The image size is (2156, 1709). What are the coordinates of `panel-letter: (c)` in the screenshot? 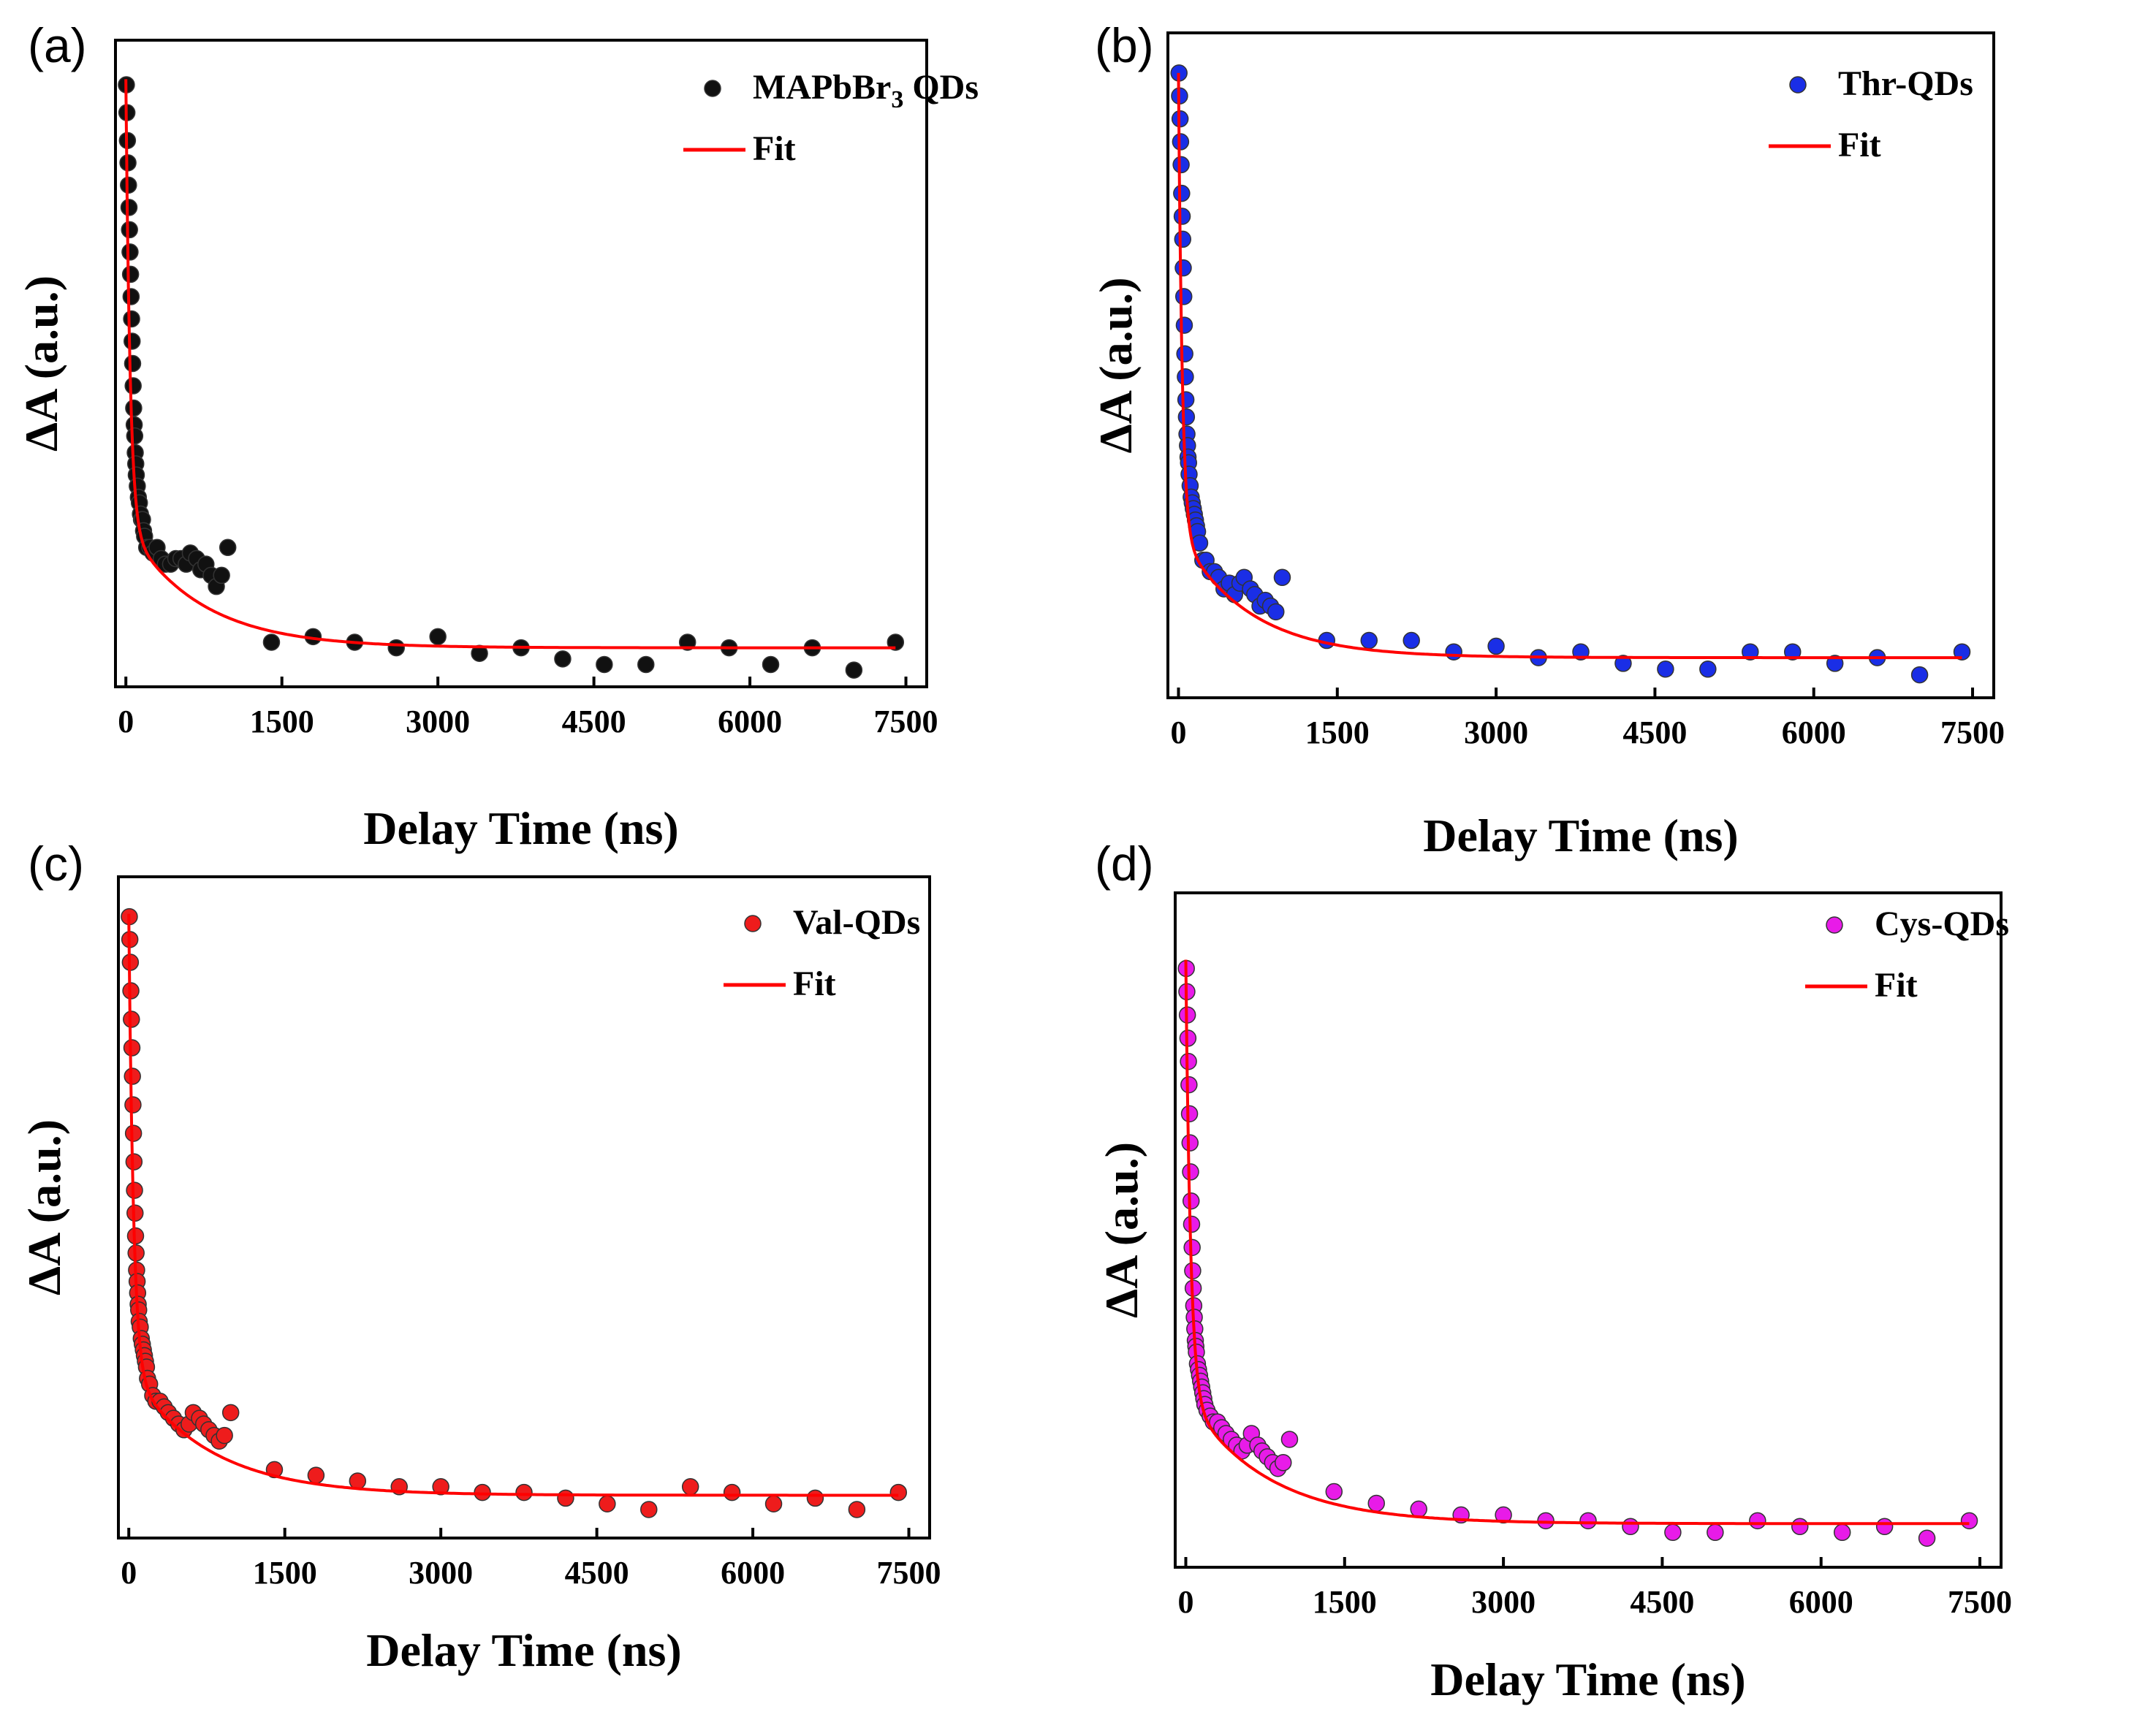 It's located at (56, 864).